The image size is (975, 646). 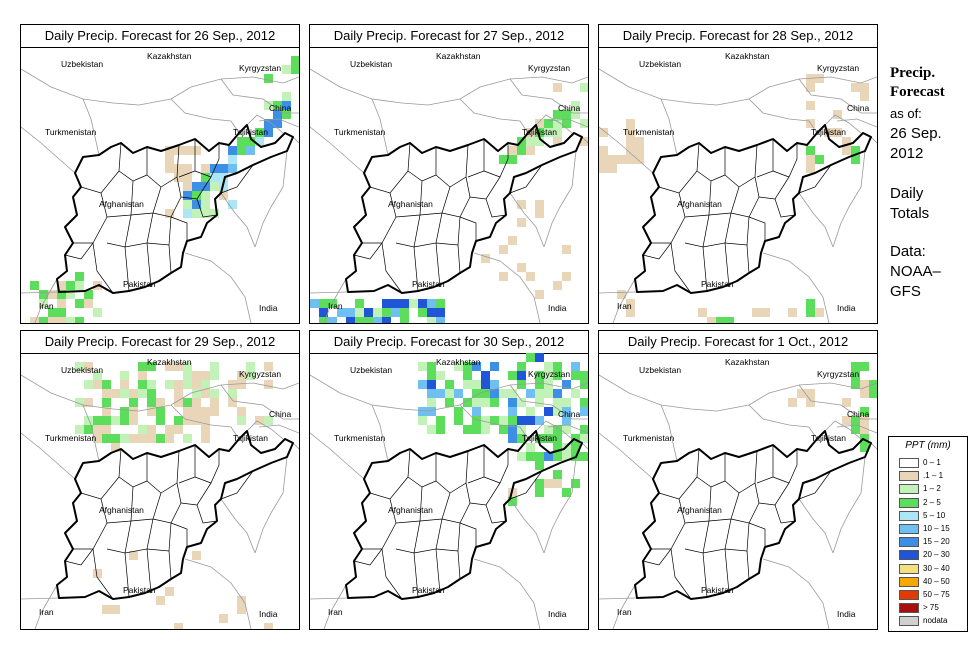 What do you see at coordinates (932, 594) in the screenshot?
I see `legend-item: 50 – 75` at bounding box center [932, 594].